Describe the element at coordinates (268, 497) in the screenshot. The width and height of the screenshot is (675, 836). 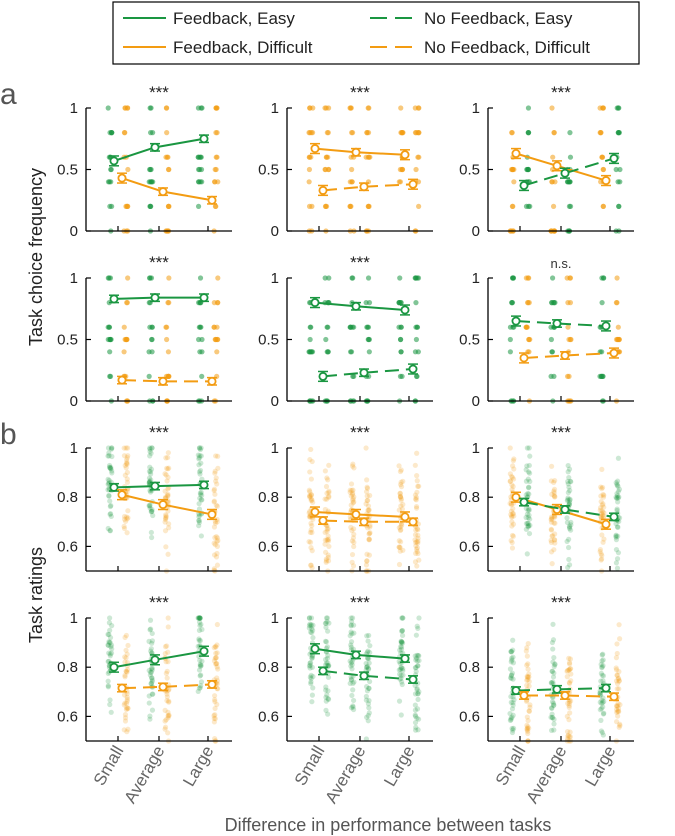
I see `y-tick-label: 0.8` at that location.